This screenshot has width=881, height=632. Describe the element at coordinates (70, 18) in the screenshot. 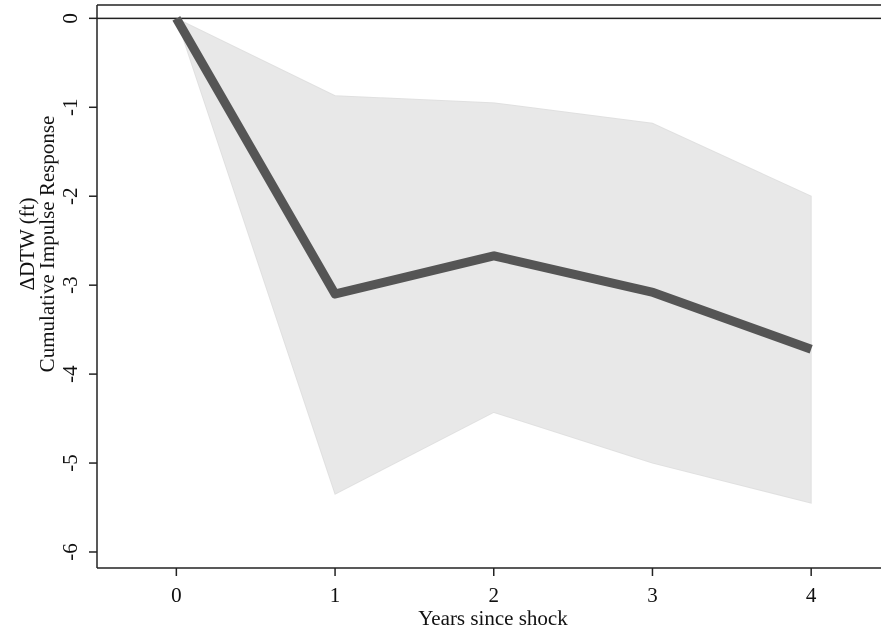

I see `y-tick-label: 0` at that location.